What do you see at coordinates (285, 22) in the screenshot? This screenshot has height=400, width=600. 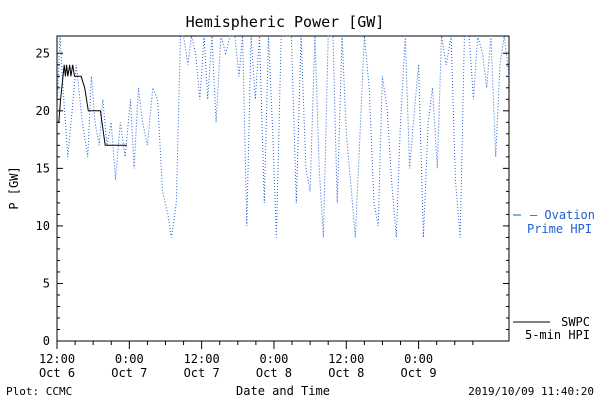 I see `chart-title: Hemispheric Power [GW]` at bounding box center [285, 22].